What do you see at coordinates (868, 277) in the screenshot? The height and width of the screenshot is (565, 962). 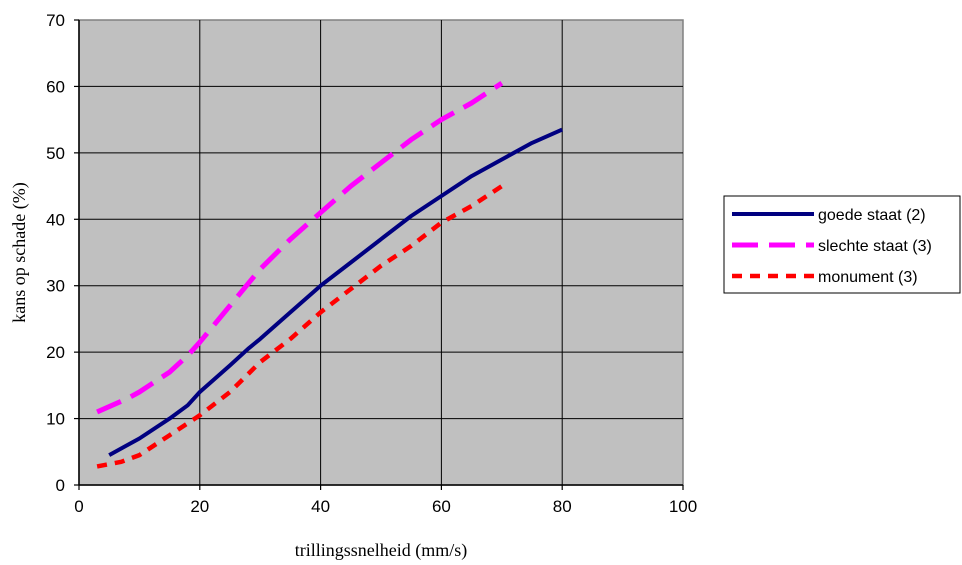 I see `legend-label-3: monument (3)` at bounding box center [868, 277].